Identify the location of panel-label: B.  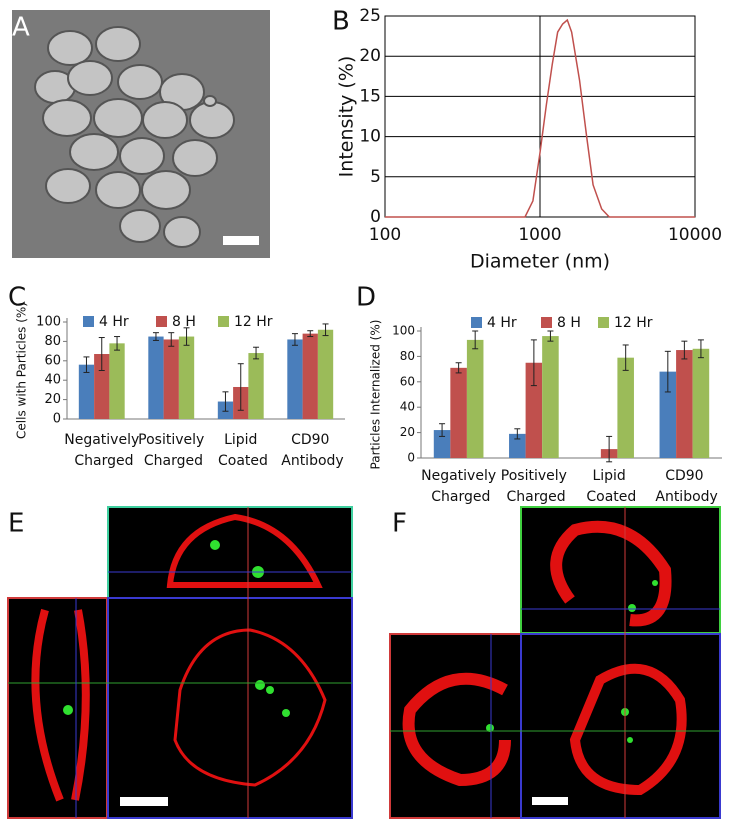
(341, 22).